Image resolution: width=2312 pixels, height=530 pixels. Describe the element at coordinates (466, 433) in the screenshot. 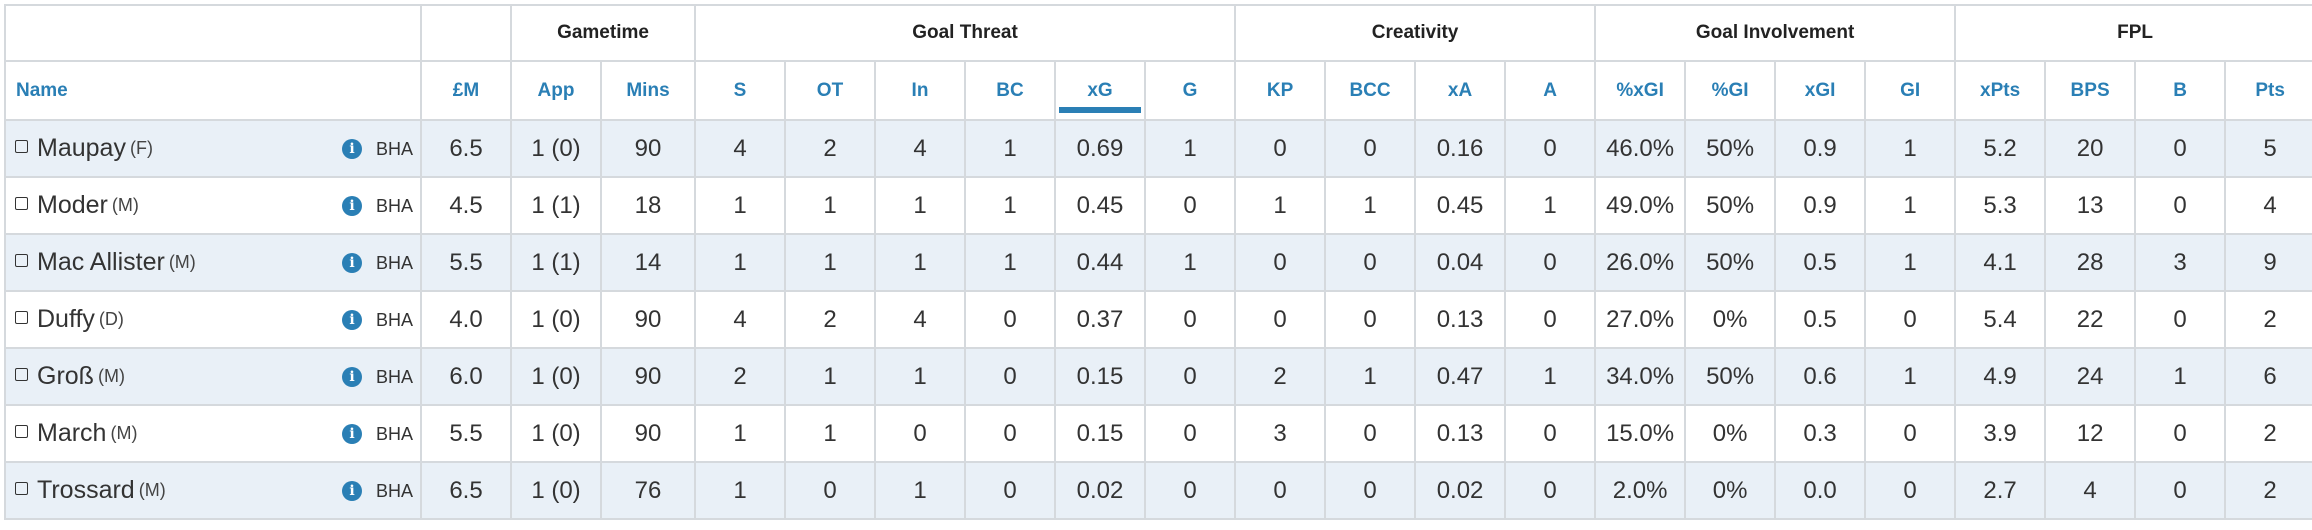

I see `cell-pricem: 5.5` at that location.